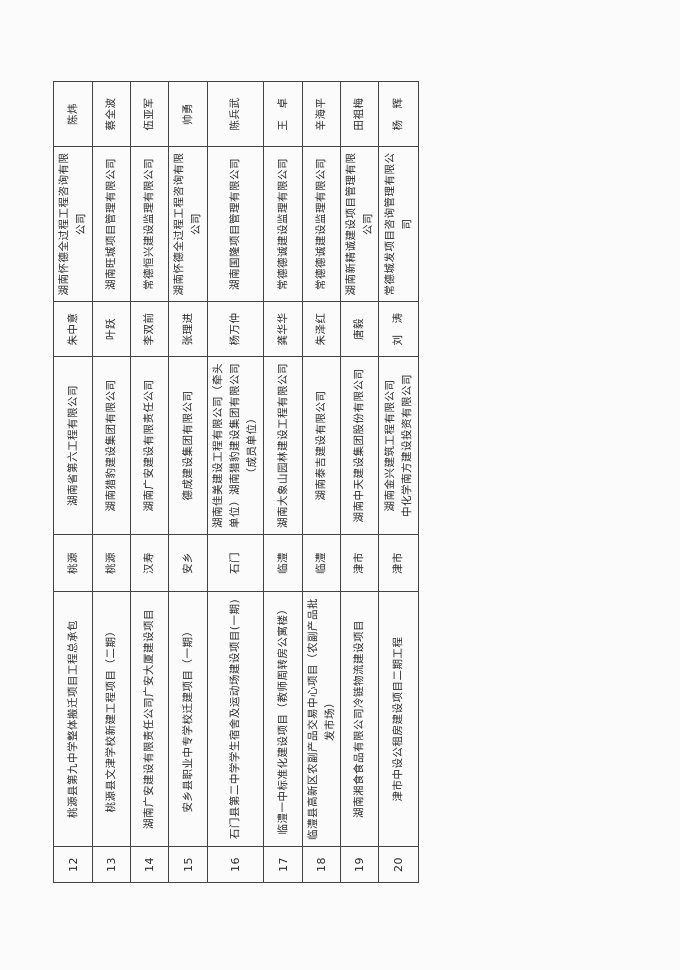 The height and width of the screenshot is (970, 680). What do you see at coordinates (235, 114) in the screenshot?
I see `chief-supervisor: 陈兵武` at bounding box center [235, 114].